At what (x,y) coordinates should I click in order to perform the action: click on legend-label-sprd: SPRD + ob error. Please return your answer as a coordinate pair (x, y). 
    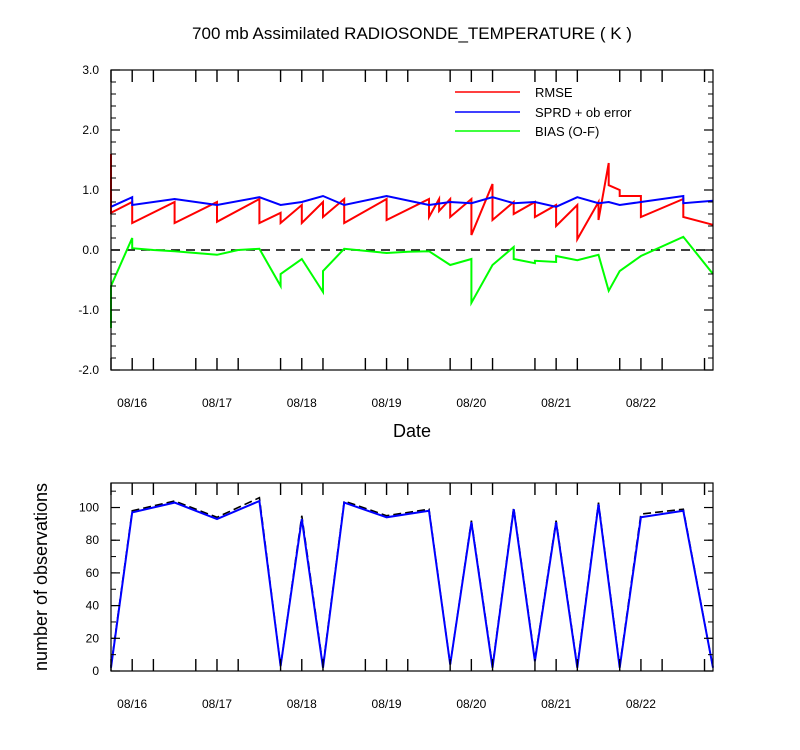
    Looking at the image, I should click on (583, 112).